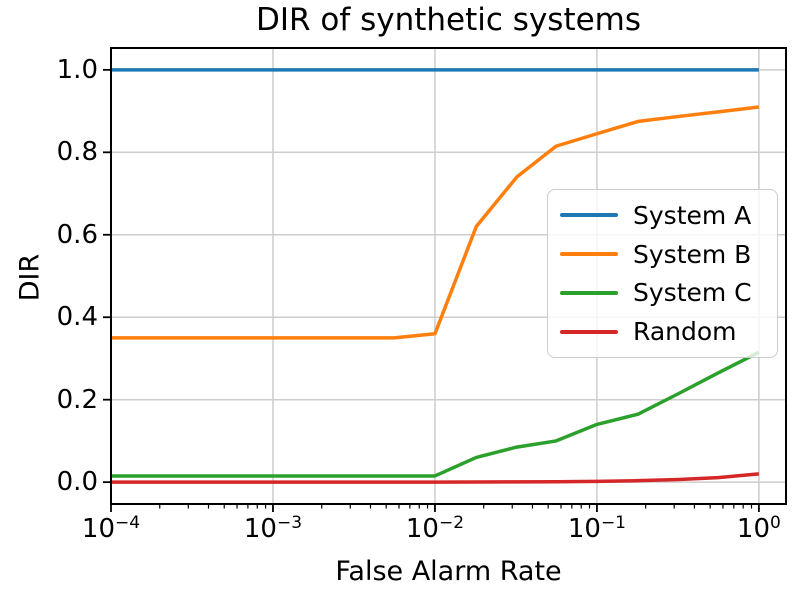 The image size is (800, 600). I want to click on legend-line-swatch-system-b, so click(589, 254).